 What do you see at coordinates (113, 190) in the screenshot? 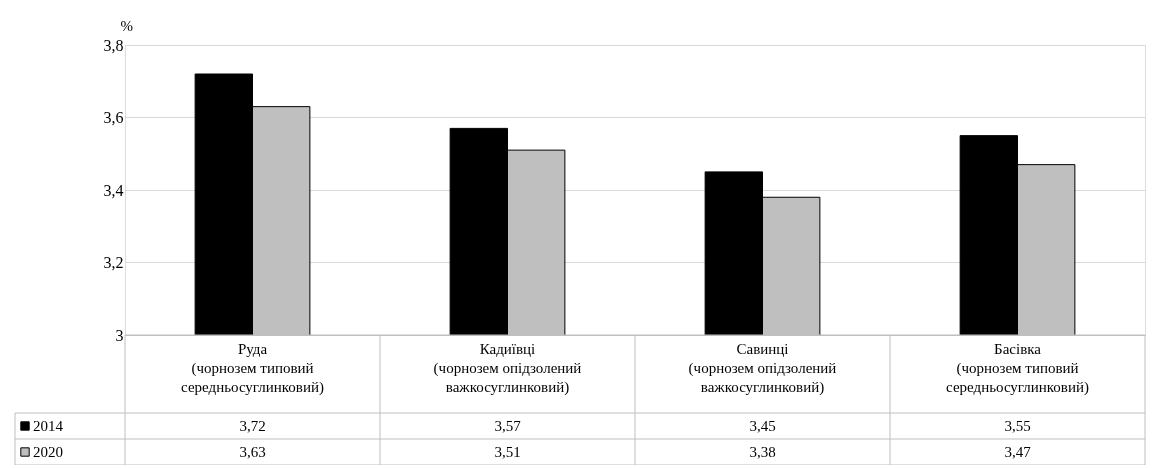
I see `y-tick-label: 3,4` at bounding box center [113, 190].